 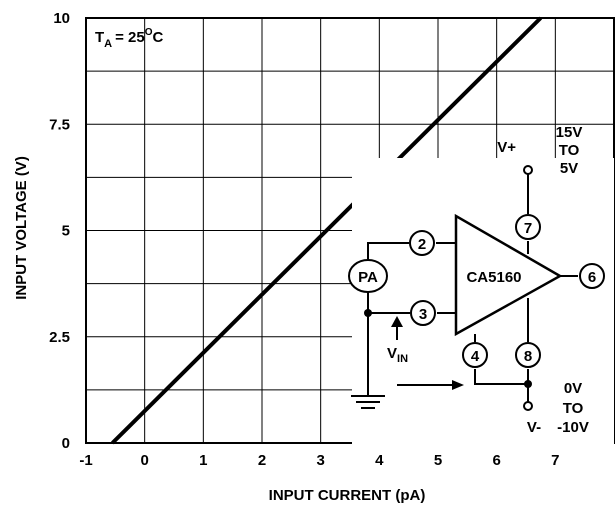 I want to click on y-tick-label: 7.5, so click(x=59, y=124).